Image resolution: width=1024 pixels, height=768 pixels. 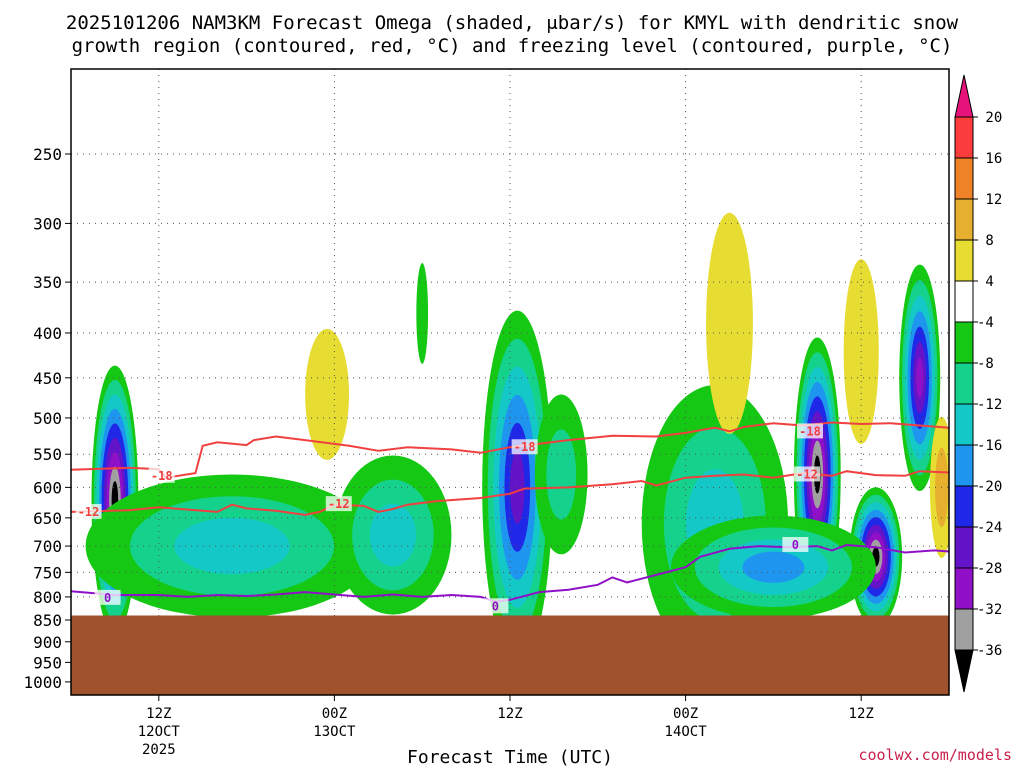 What do you see at coordinates (47, 662) in the screenshot?
I see `y-tick-label: 950` at bounding box center [47, 662].